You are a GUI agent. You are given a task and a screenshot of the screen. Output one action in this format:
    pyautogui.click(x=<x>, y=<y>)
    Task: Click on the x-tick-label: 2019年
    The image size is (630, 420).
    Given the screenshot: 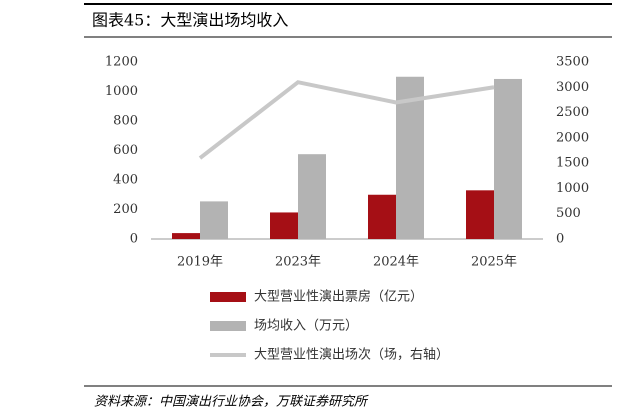 What is the action you would take?
    pyautogui.click(x=200, y=262)
    